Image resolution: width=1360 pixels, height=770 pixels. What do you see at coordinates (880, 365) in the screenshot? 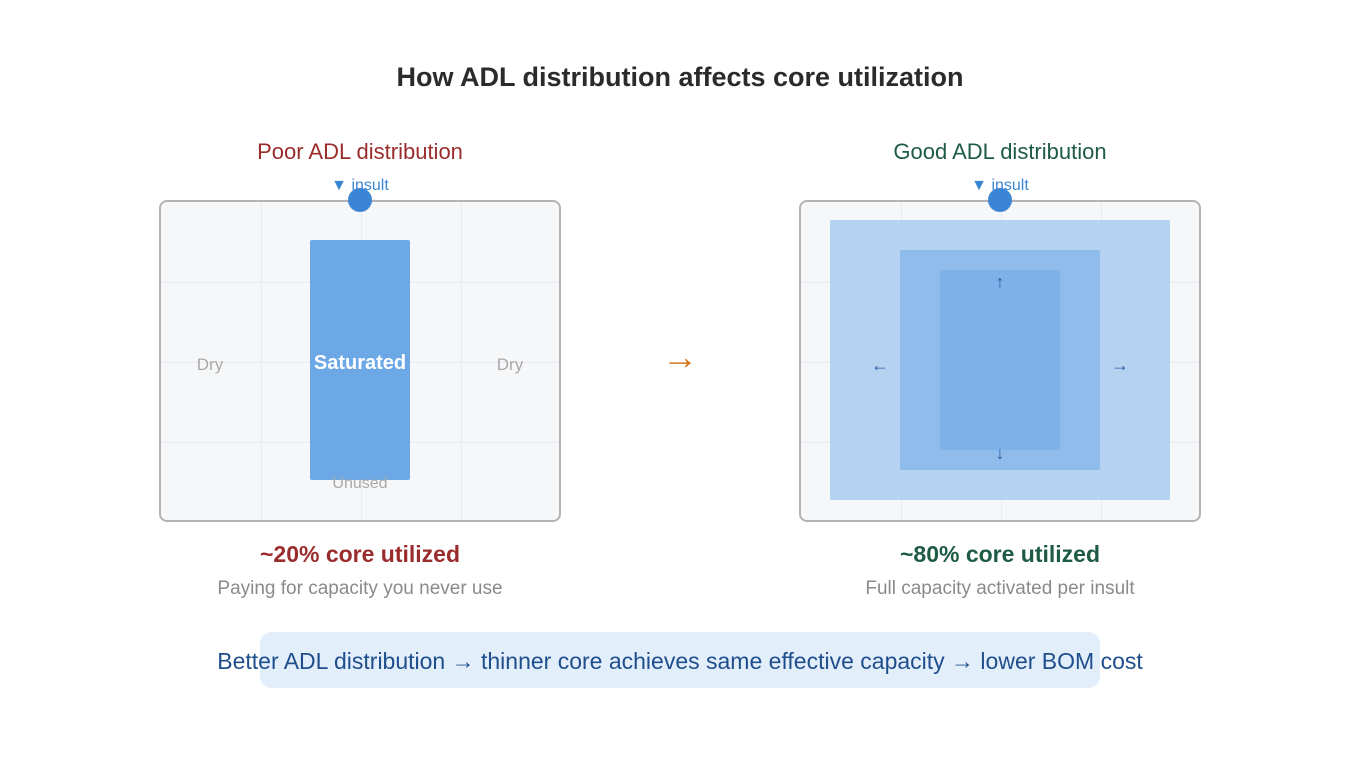
I see `spread-left-arrow-icon: ←` at bounding box center [880, 365].